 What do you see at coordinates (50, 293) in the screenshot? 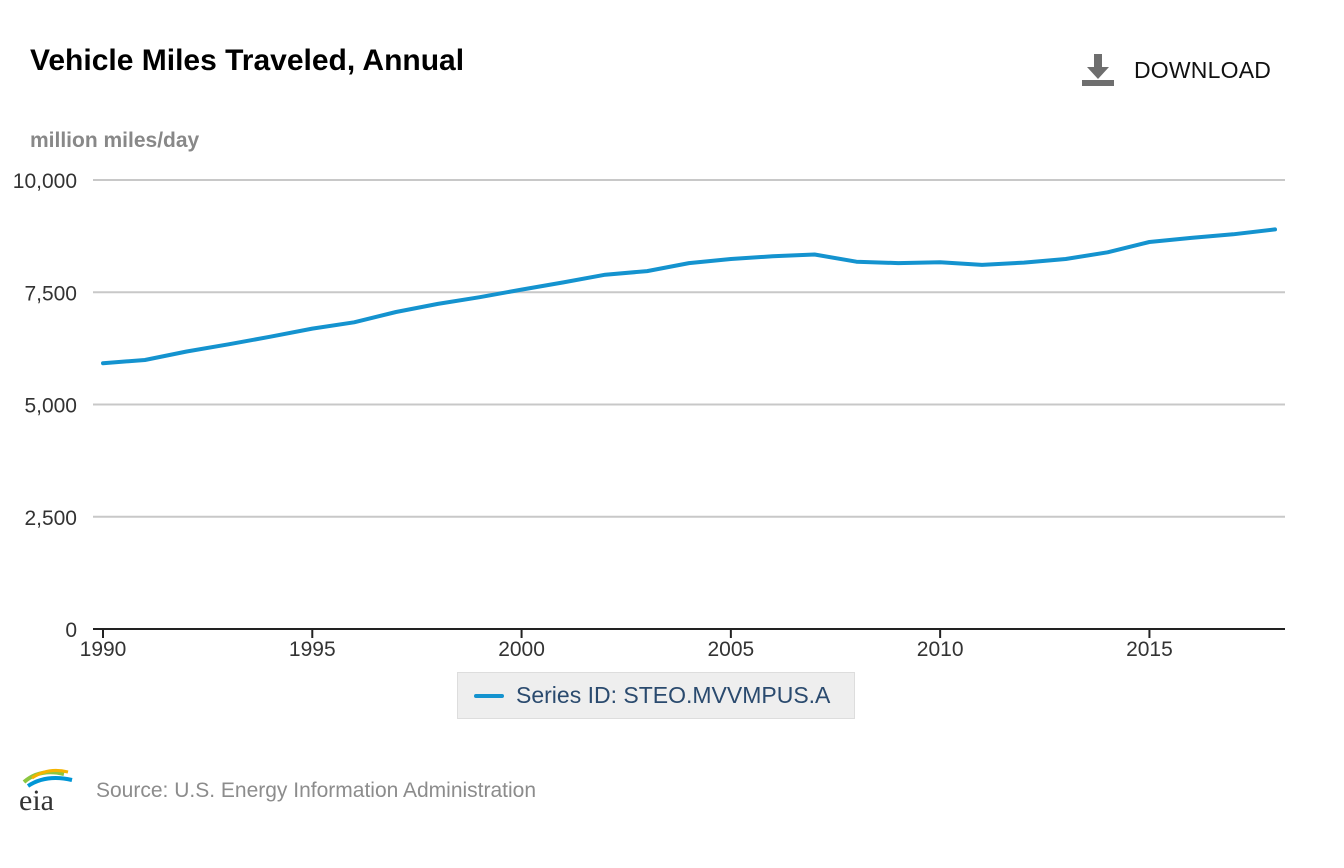
I see `y-tick-label-7500: 7,500` at bounding box center [50, 293].